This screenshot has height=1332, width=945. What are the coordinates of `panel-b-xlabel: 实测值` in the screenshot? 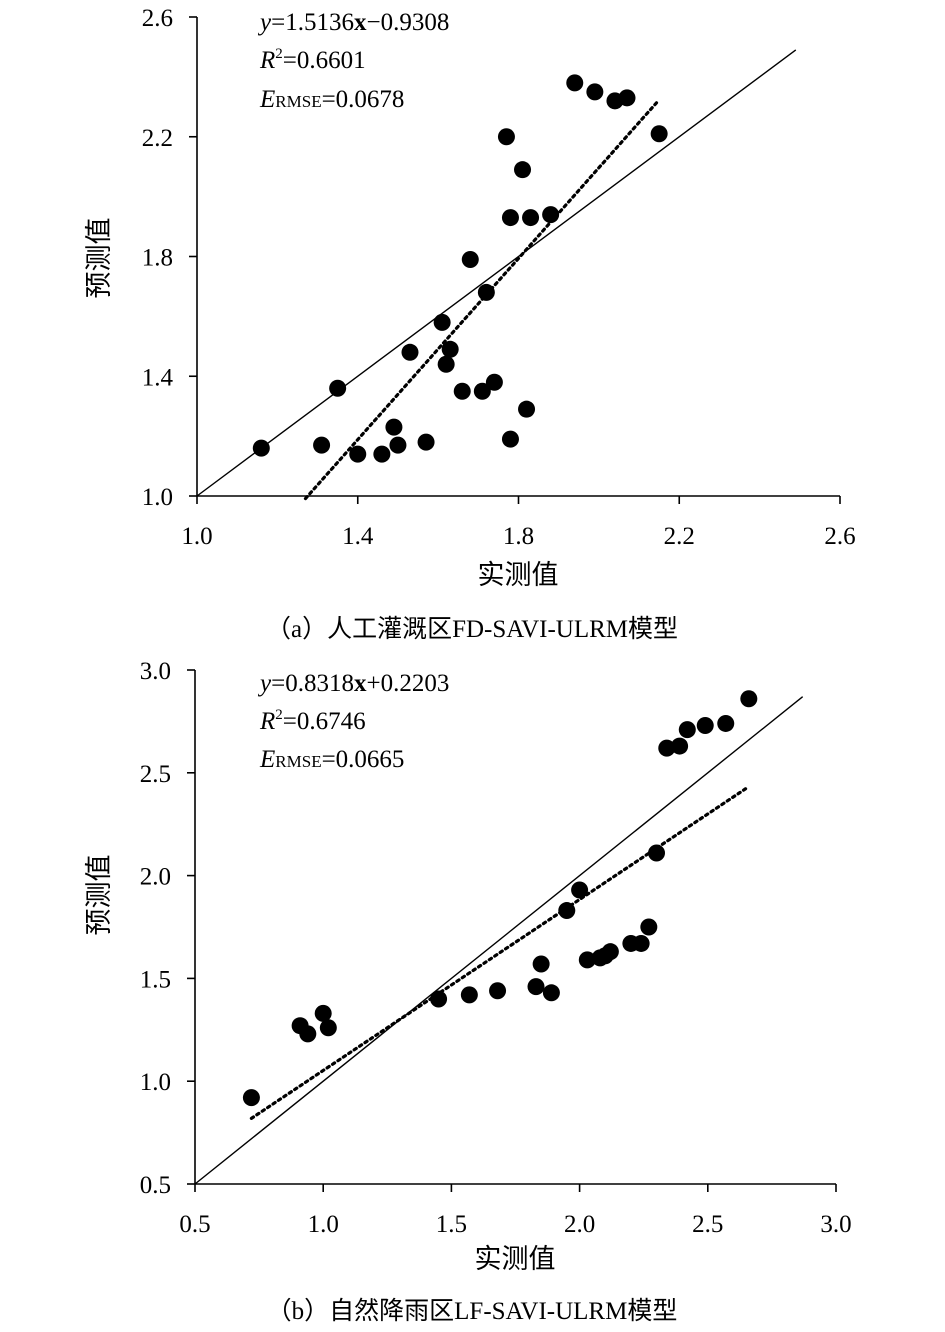 It's located at (515, 1259).